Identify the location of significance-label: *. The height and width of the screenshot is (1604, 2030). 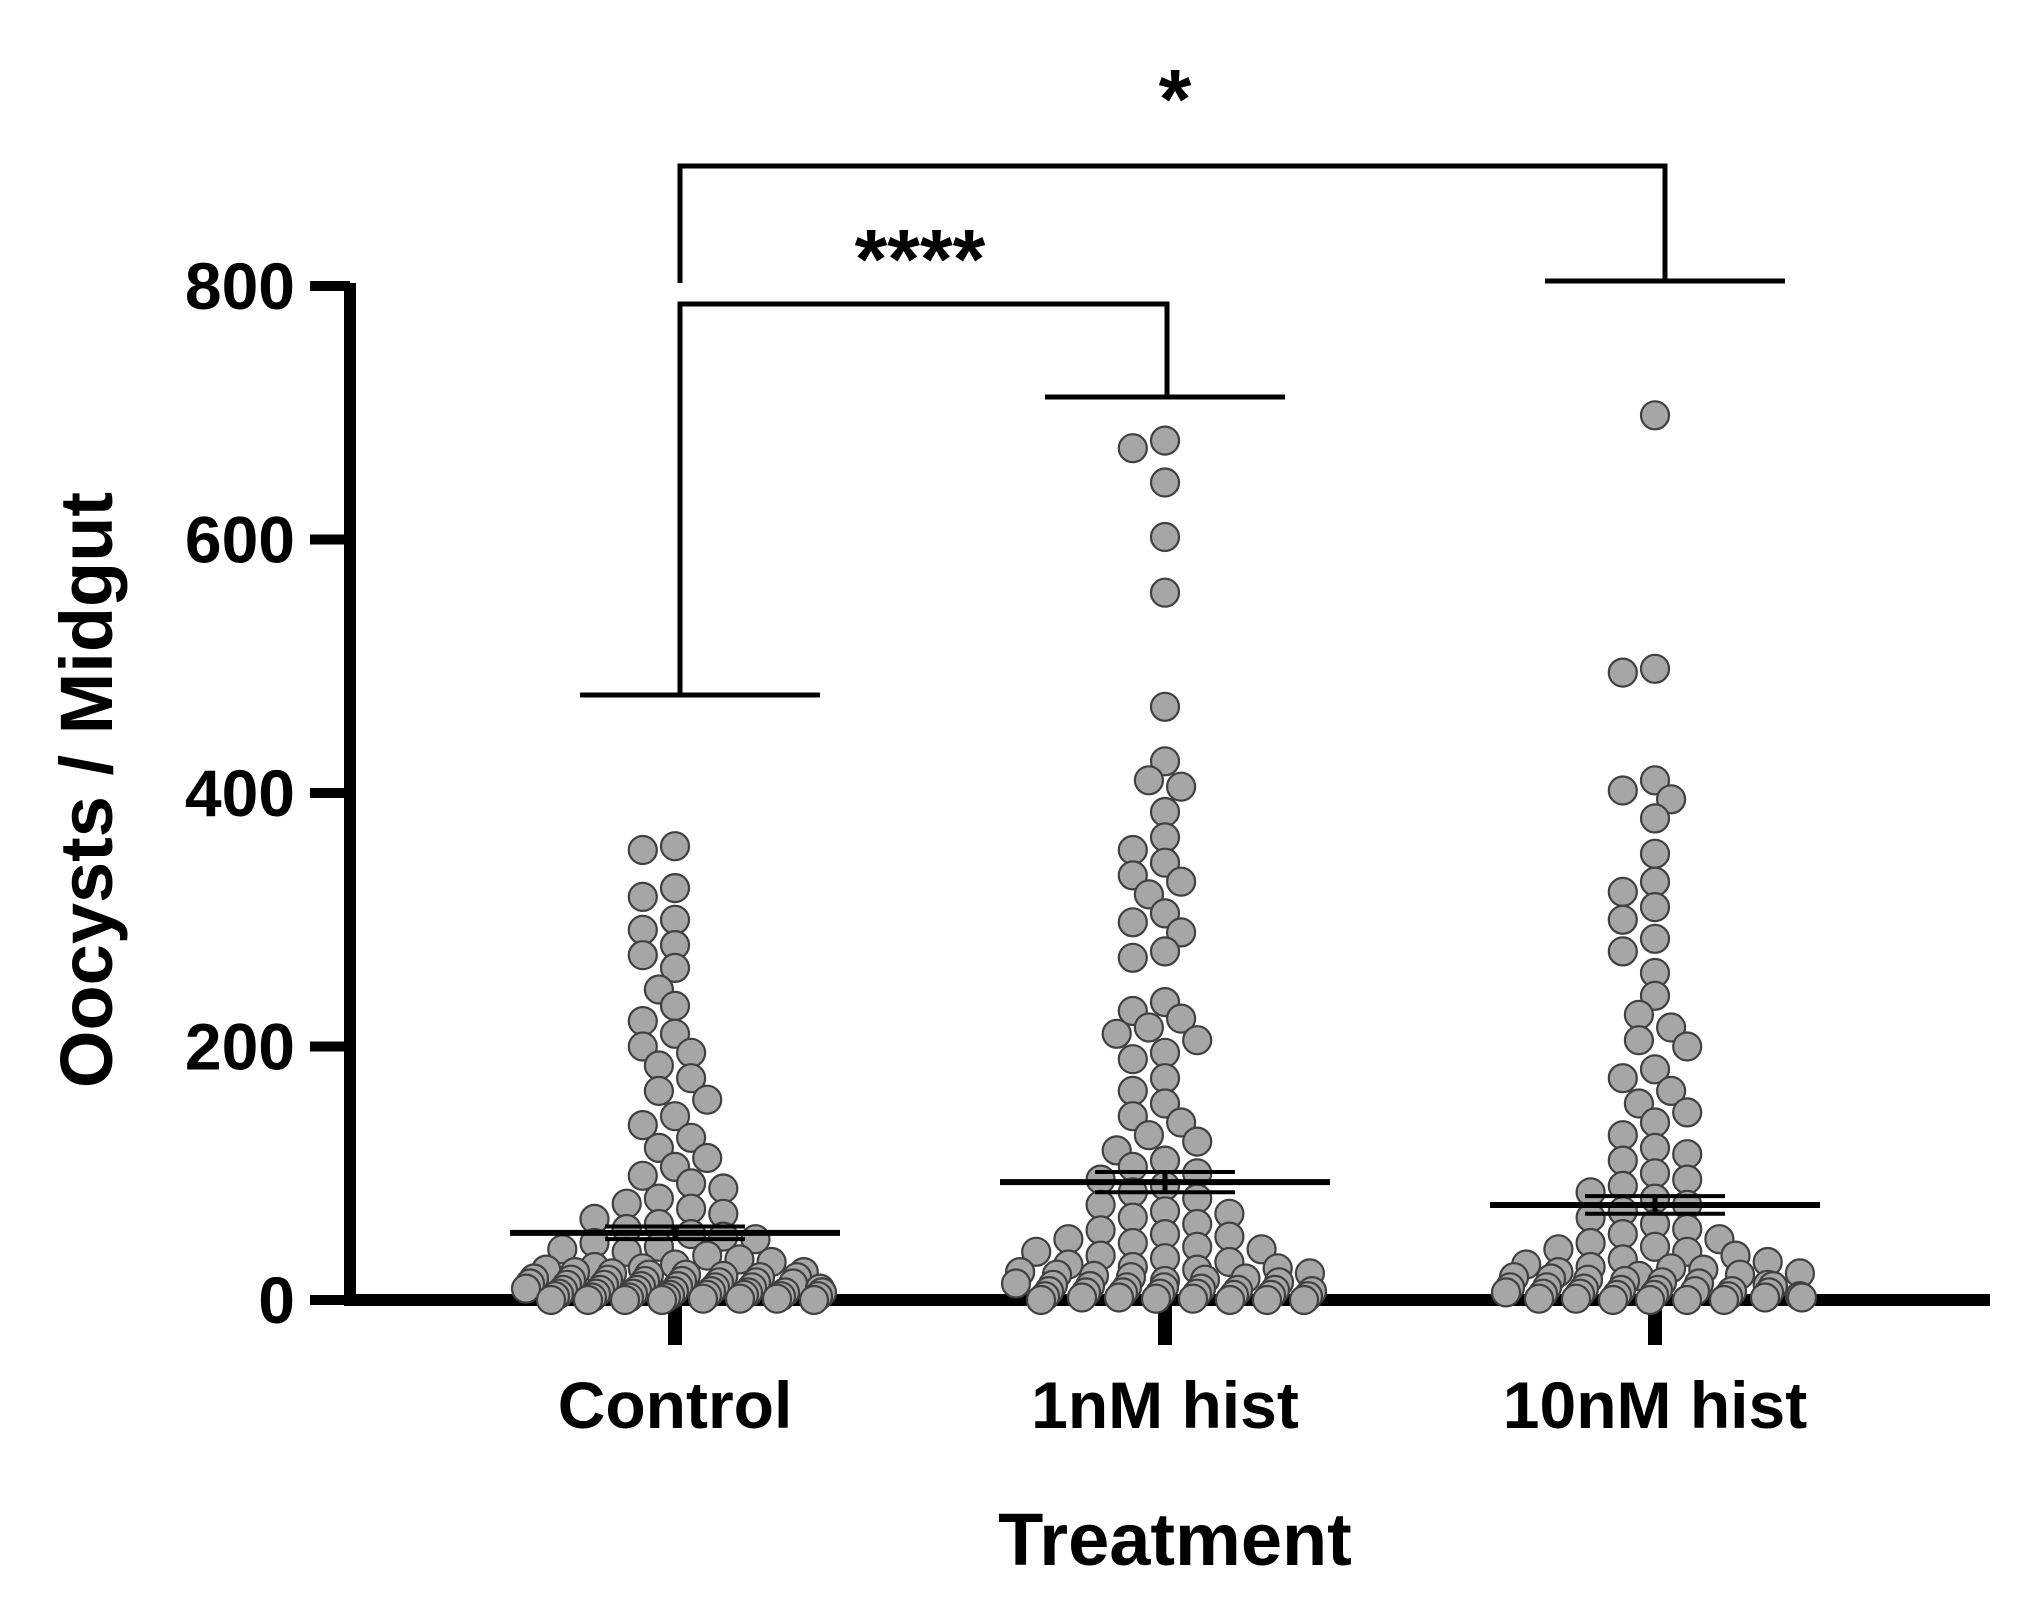
(1175, 99).